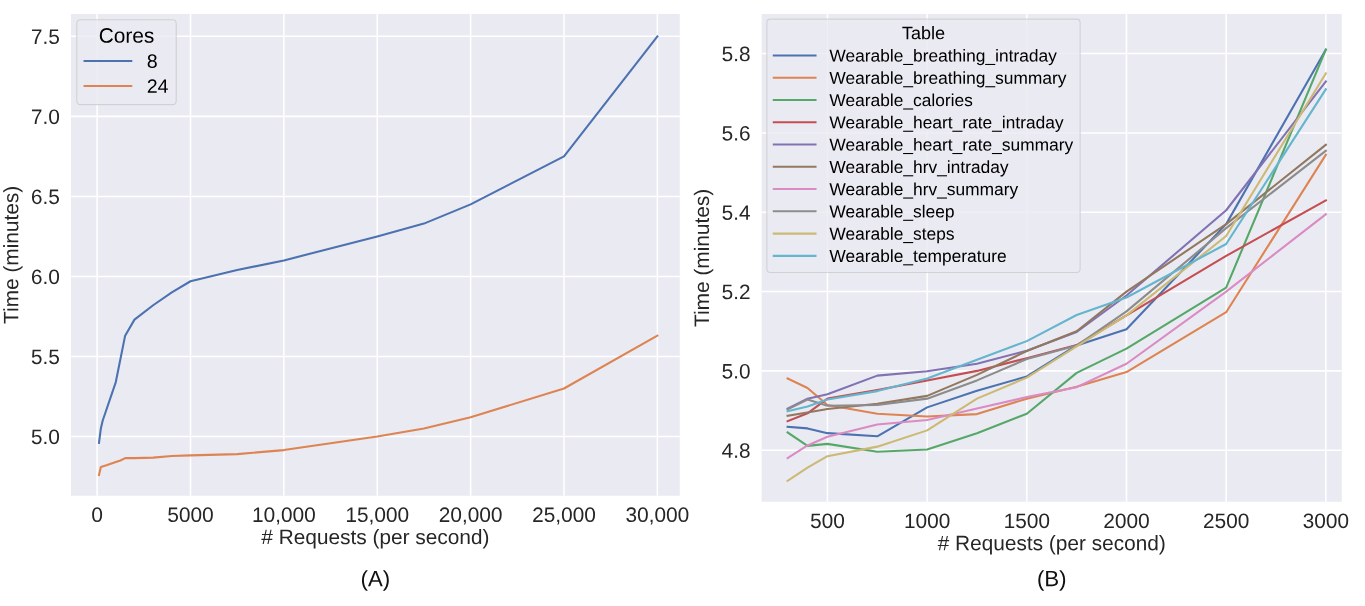 The image size is (1365, 606). I want to click on x-tick-label: 2000, so click(1126, 521).